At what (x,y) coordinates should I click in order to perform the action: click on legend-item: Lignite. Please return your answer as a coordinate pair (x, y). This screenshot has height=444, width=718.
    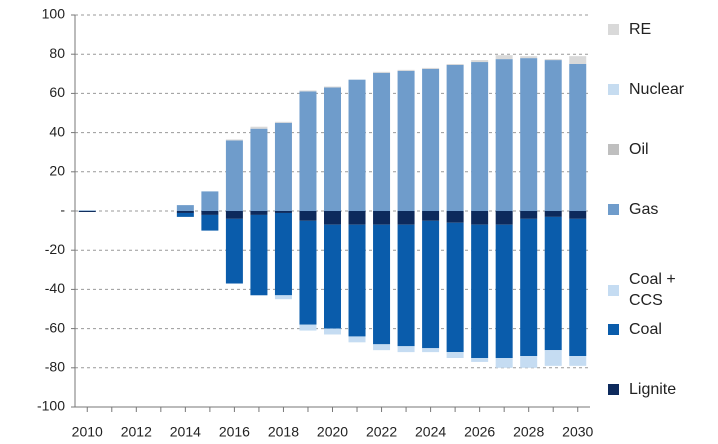
    Looking at the image, I should click on (658, 389).